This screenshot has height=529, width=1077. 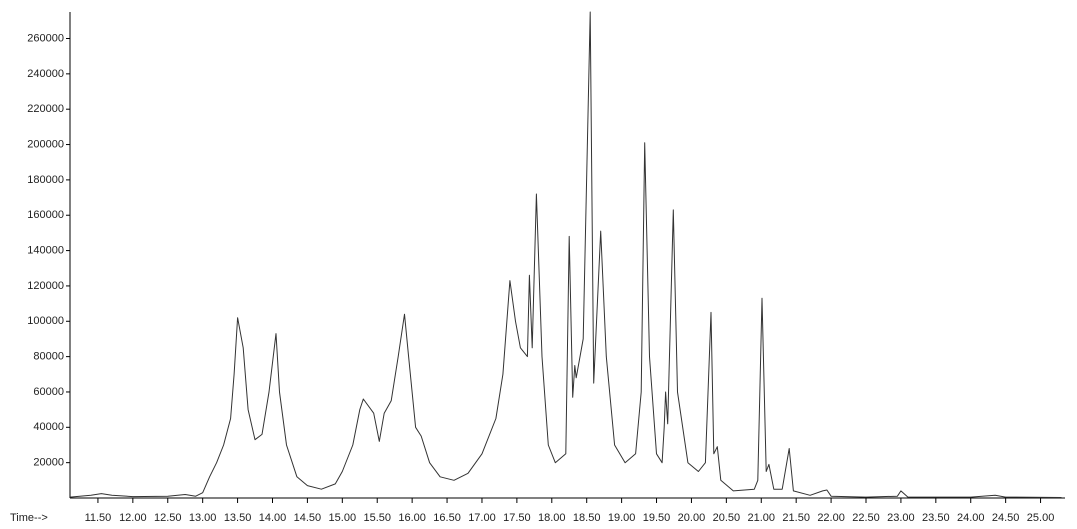 What do you see at coordinates (45, 109) in the screenshot?
I see `y-tick-label: 220000` at bounding box center [45, 109].